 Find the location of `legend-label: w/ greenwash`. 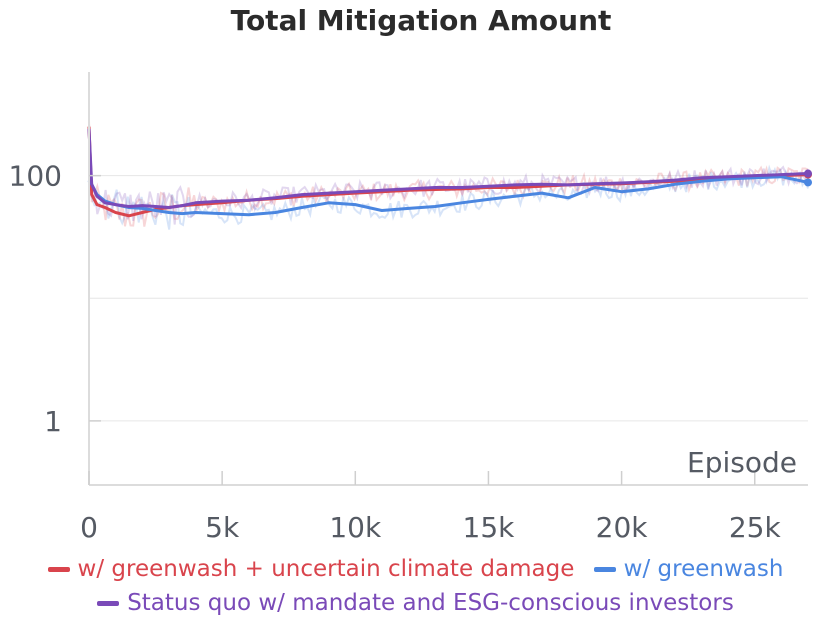

legend-label: w/ greenwash is located at coordinates (703, 569).